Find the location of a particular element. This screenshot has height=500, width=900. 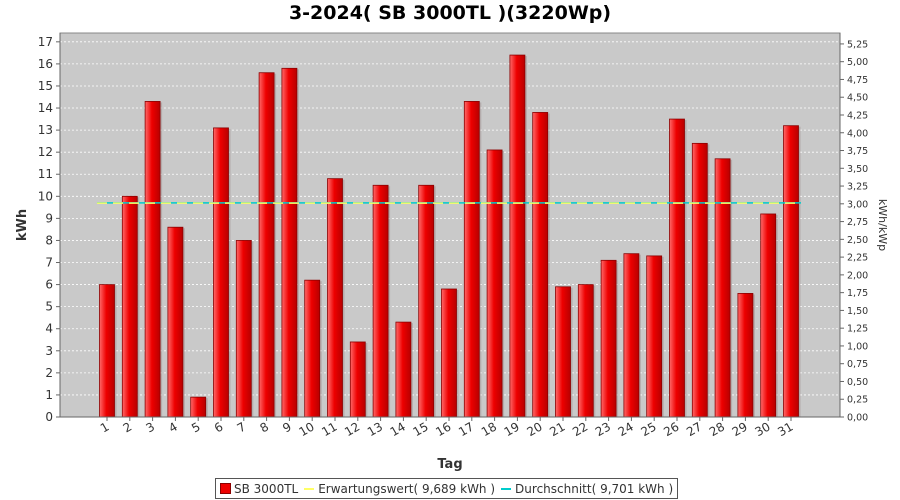

x-tick-label: 5 is located at coordinates (196, 427).